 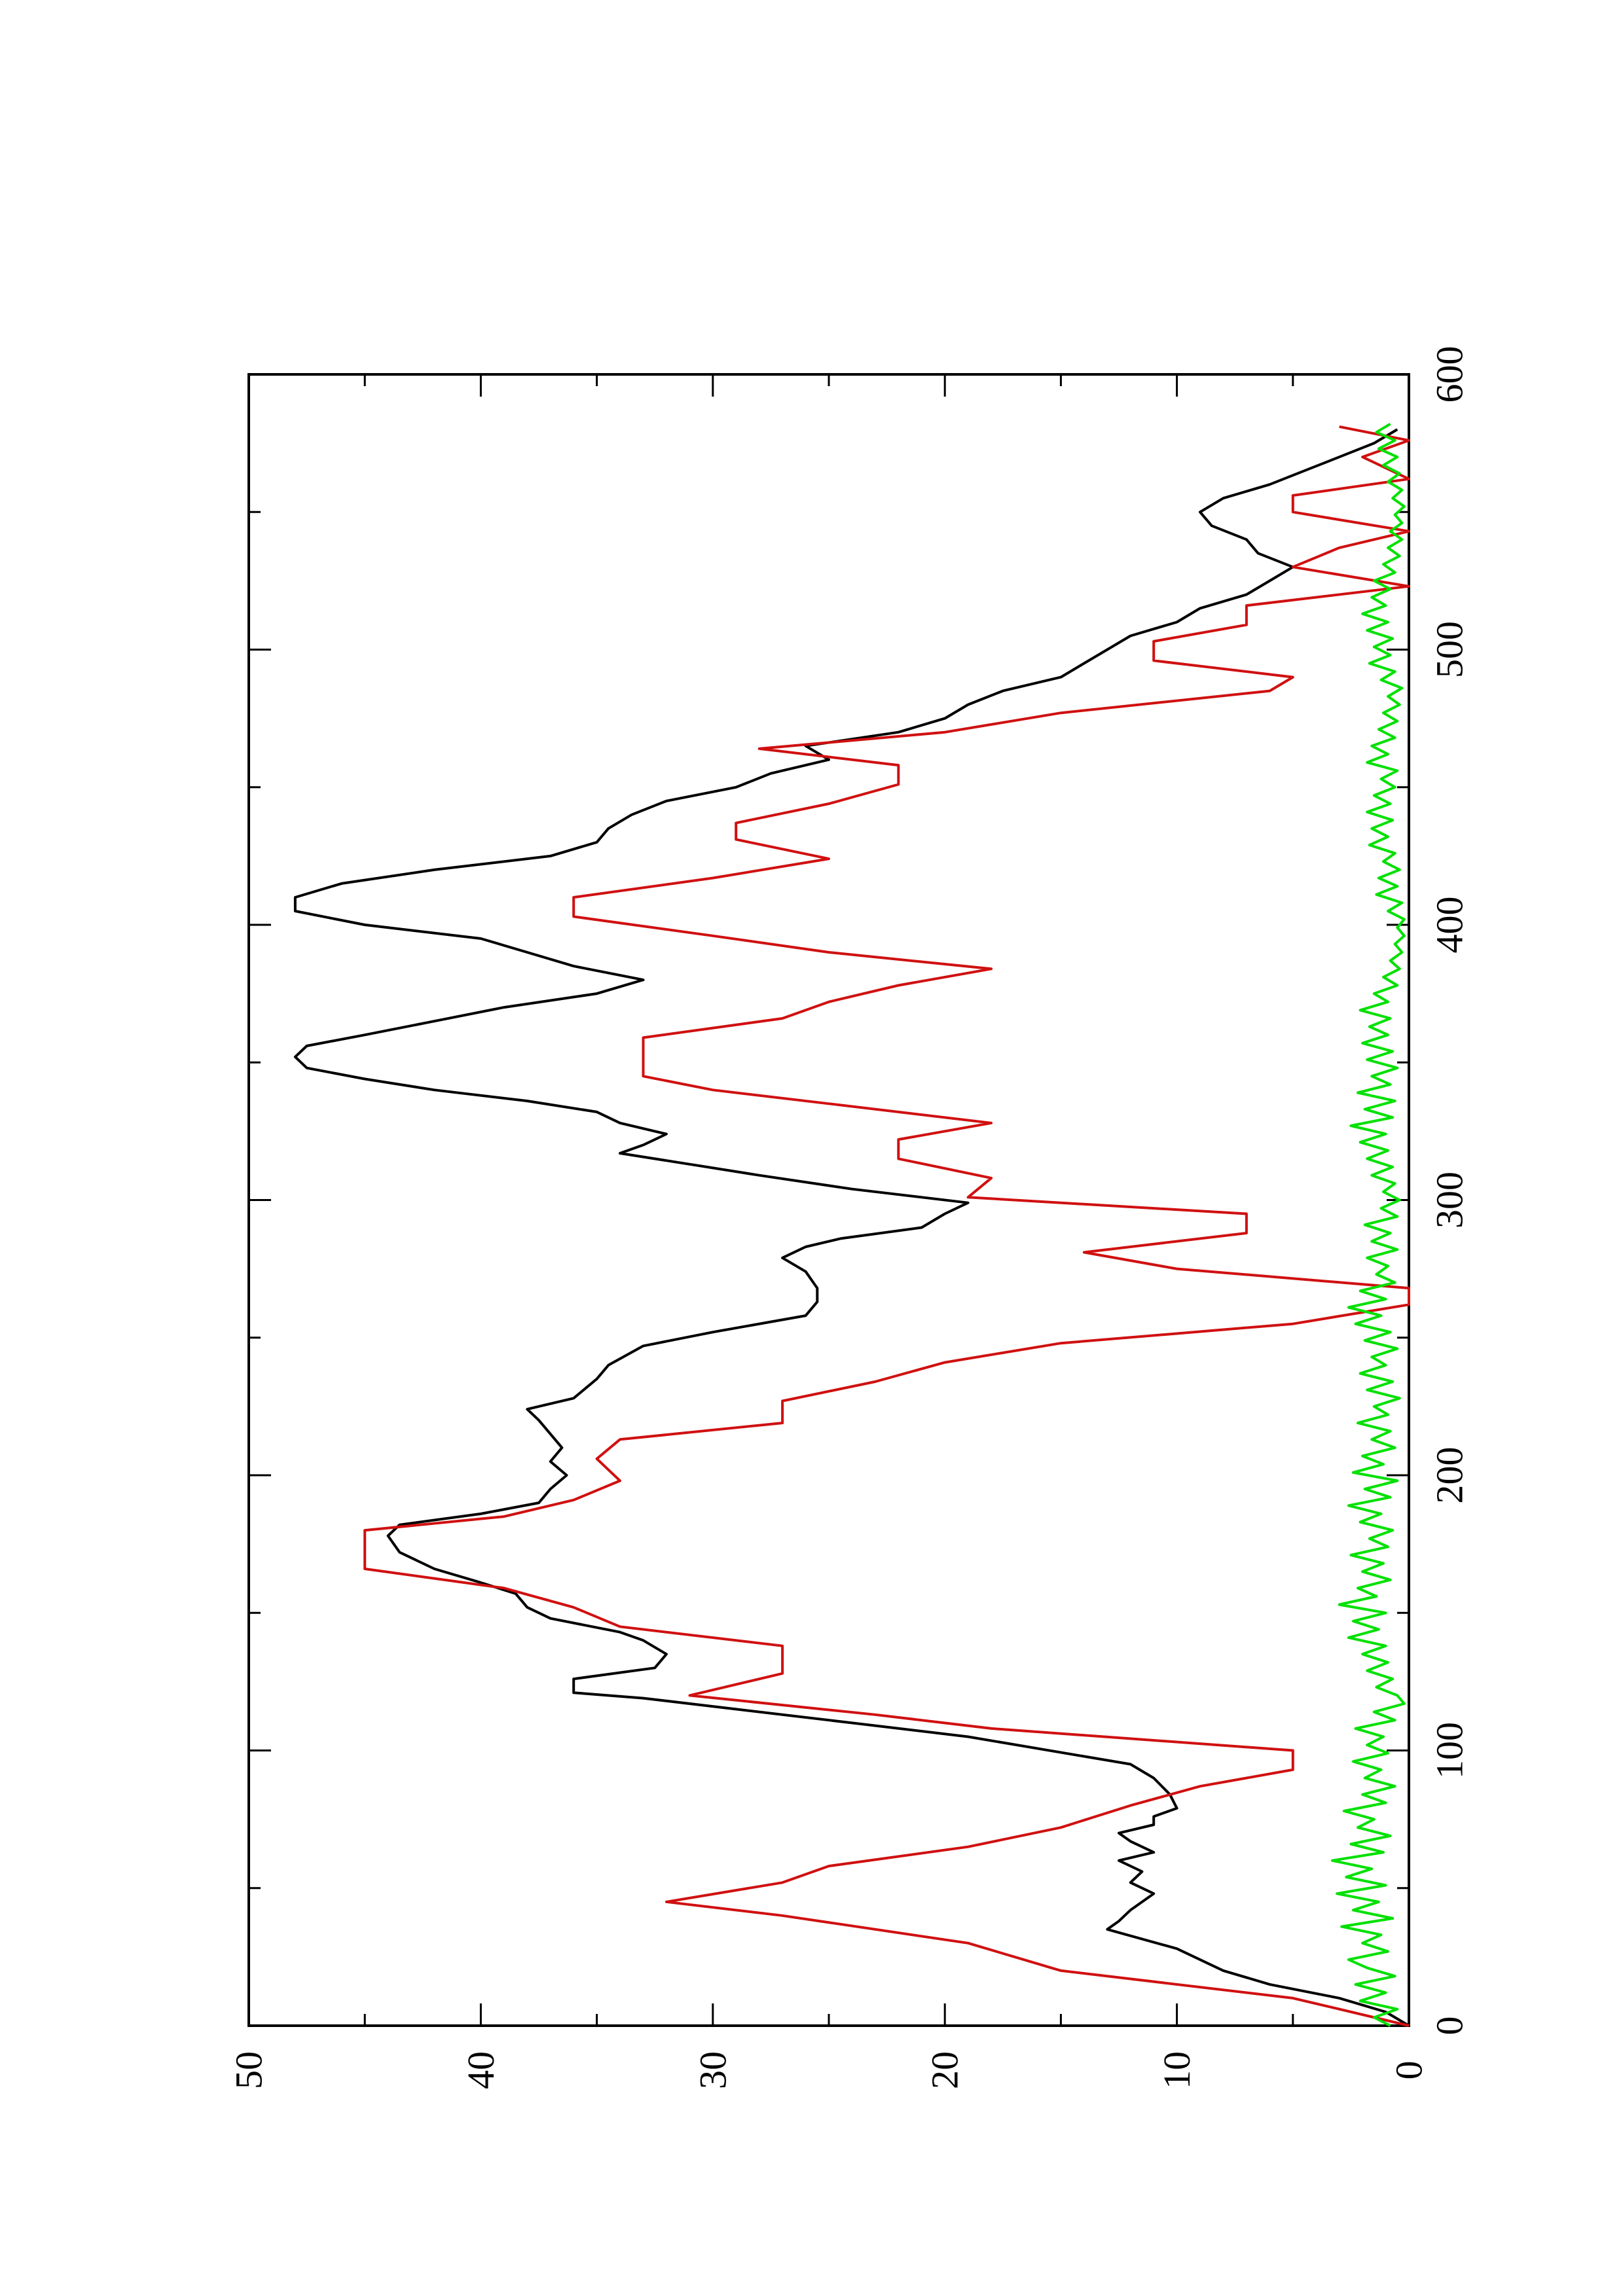 What do you see at coordinates (712, 2070) in the screenshot?
I see `y-tick-label: 30` at bounding box center [712, 2070].